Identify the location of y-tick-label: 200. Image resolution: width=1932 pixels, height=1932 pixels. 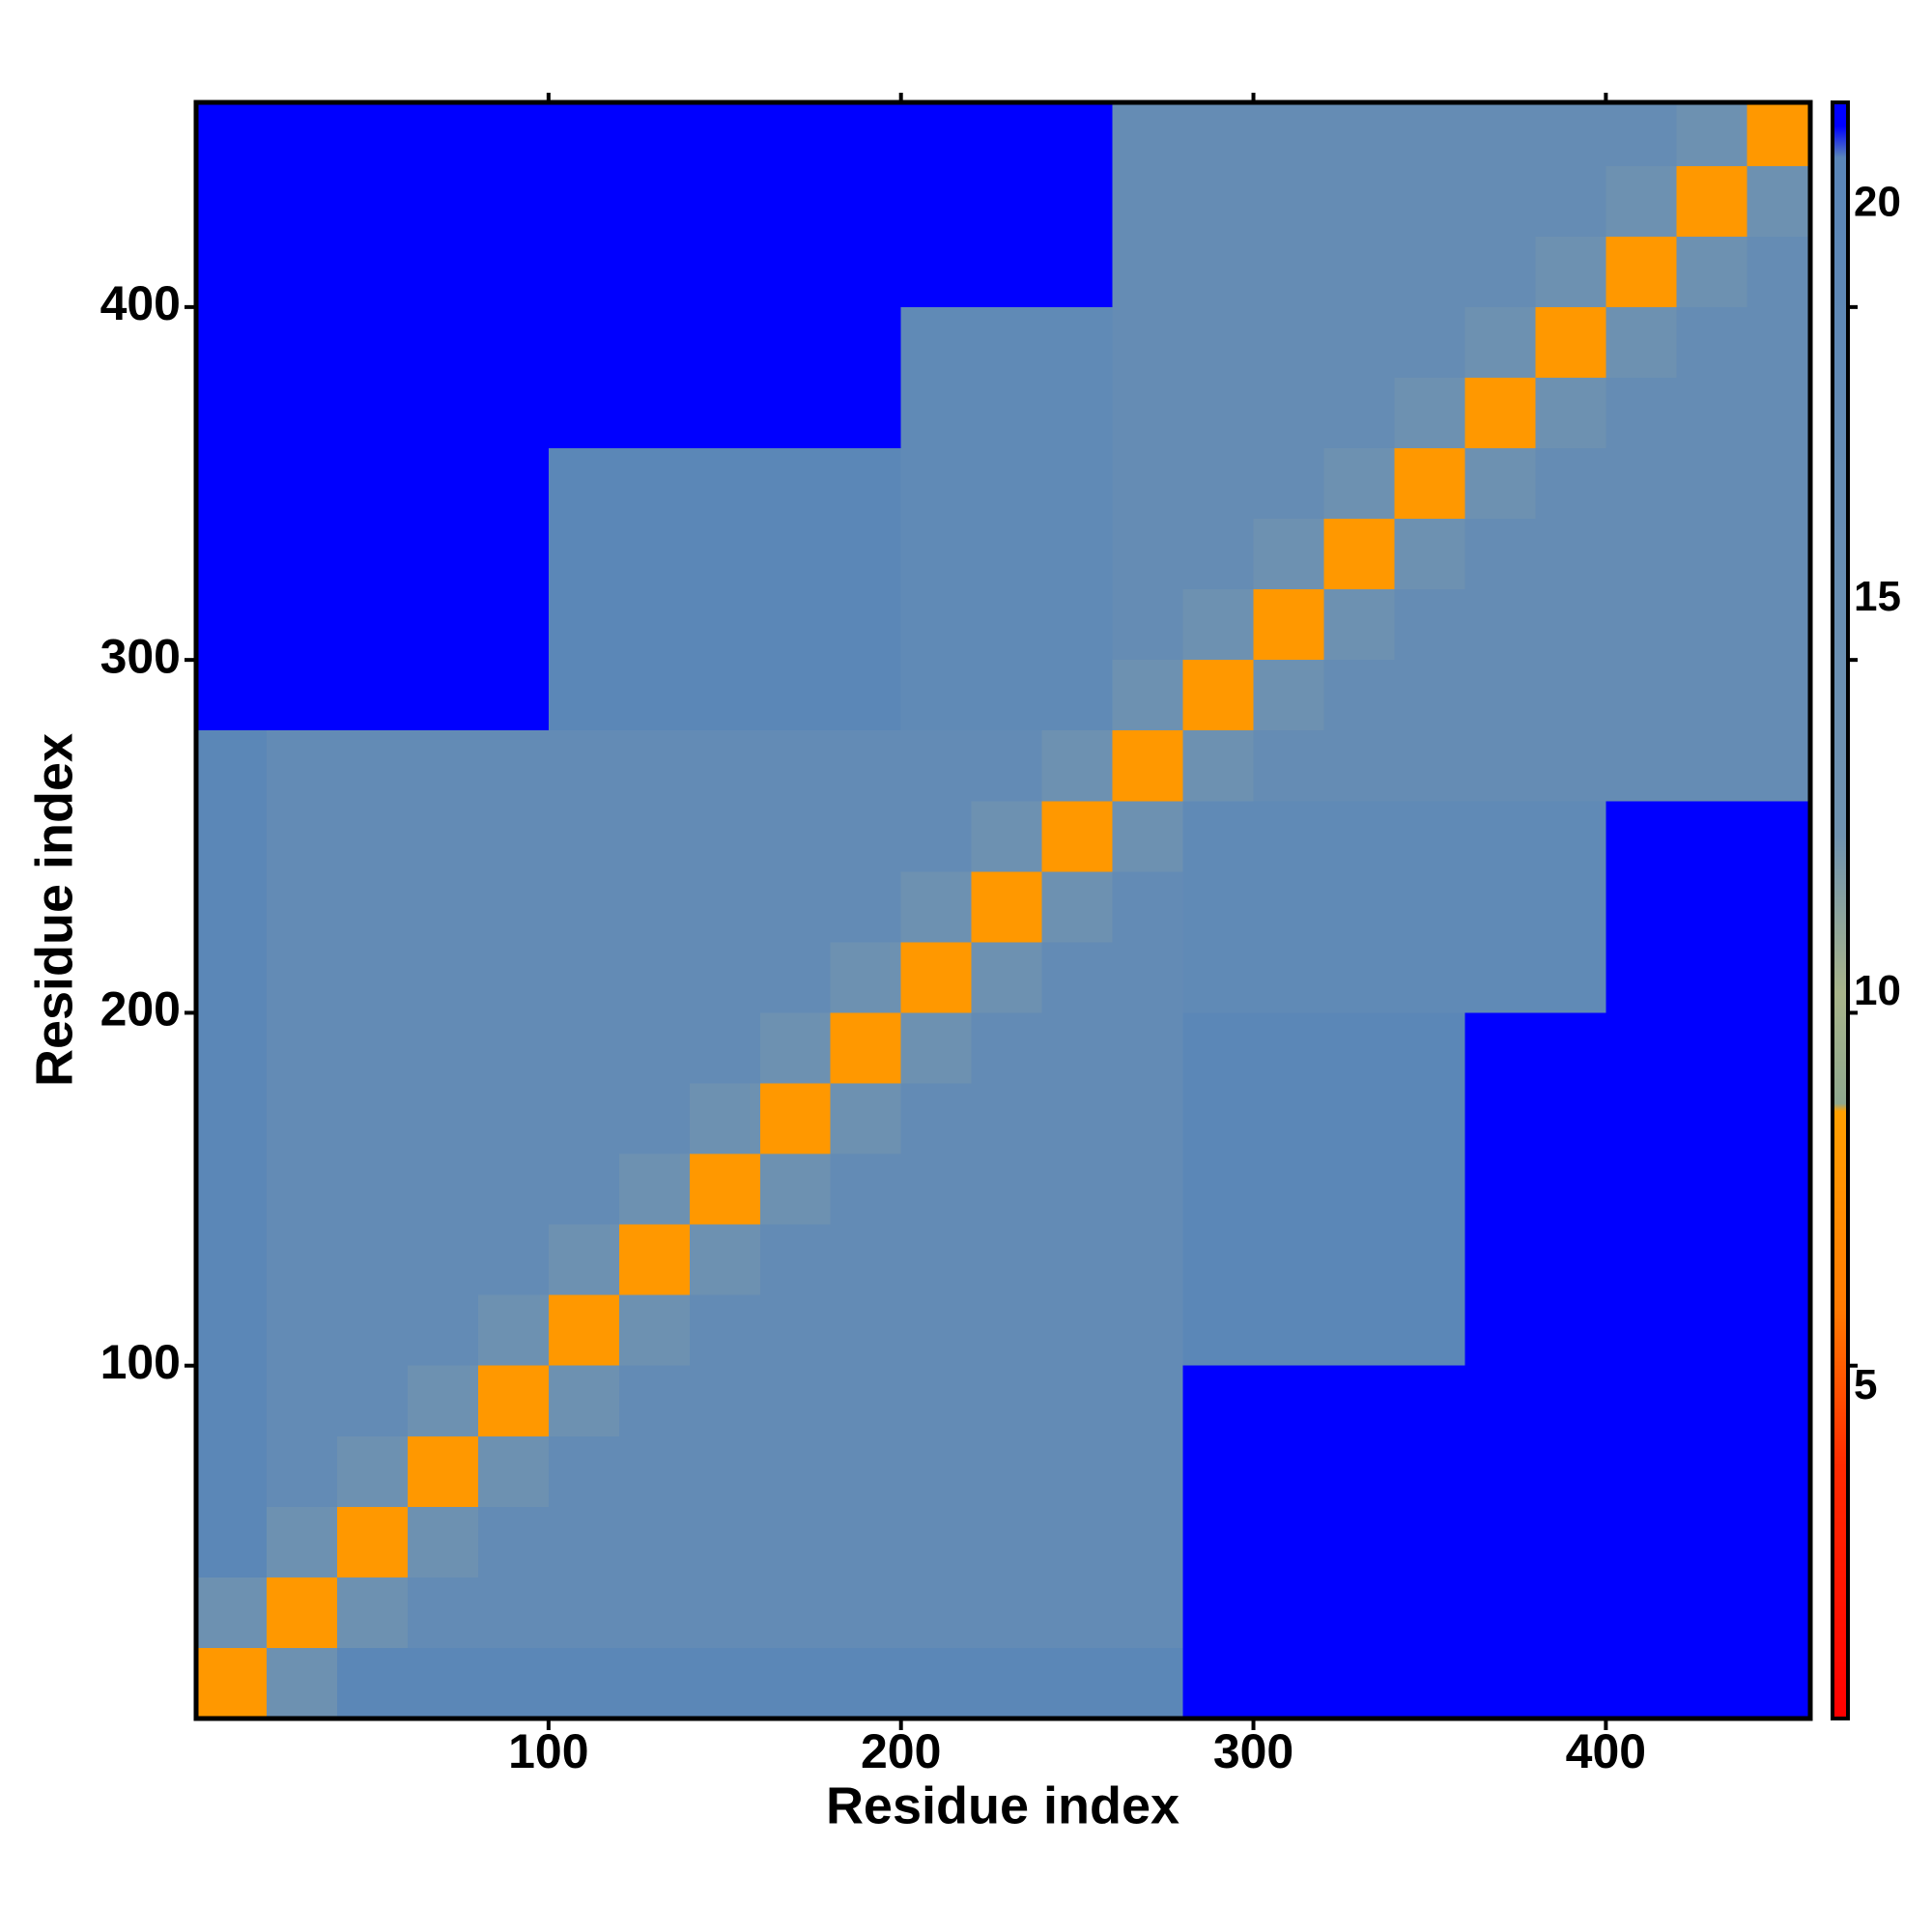
(140, 1009).